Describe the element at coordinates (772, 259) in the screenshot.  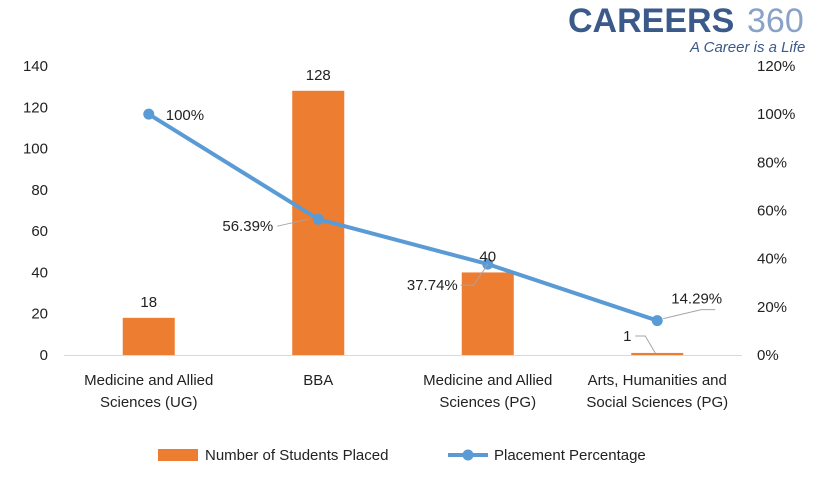
I see `right-tick-label: 40%` at that location.